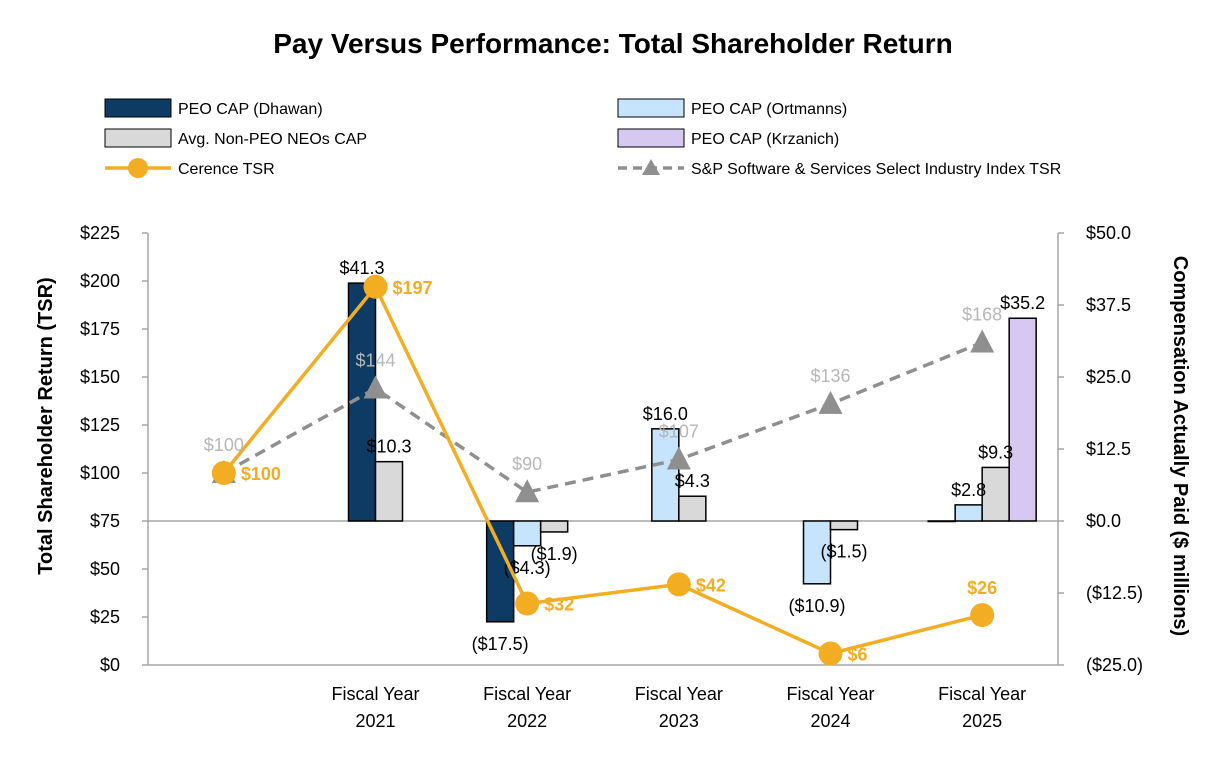 This screenshot has width=1226, height=760. What do you see at coordinates (375, 361) in the screenshot?
I see `index-tsr-label: $144` at bounding box center [375, 361].